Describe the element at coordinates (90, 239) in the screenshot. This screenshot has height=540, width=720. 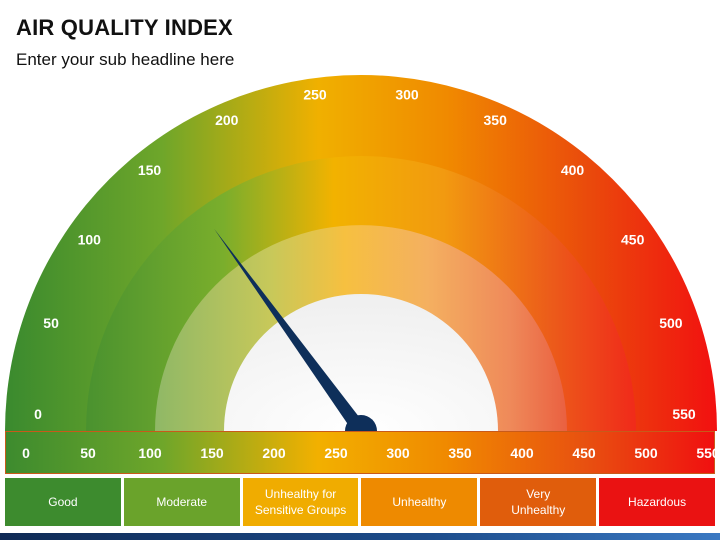
I see `arc-label: 100` at that location.